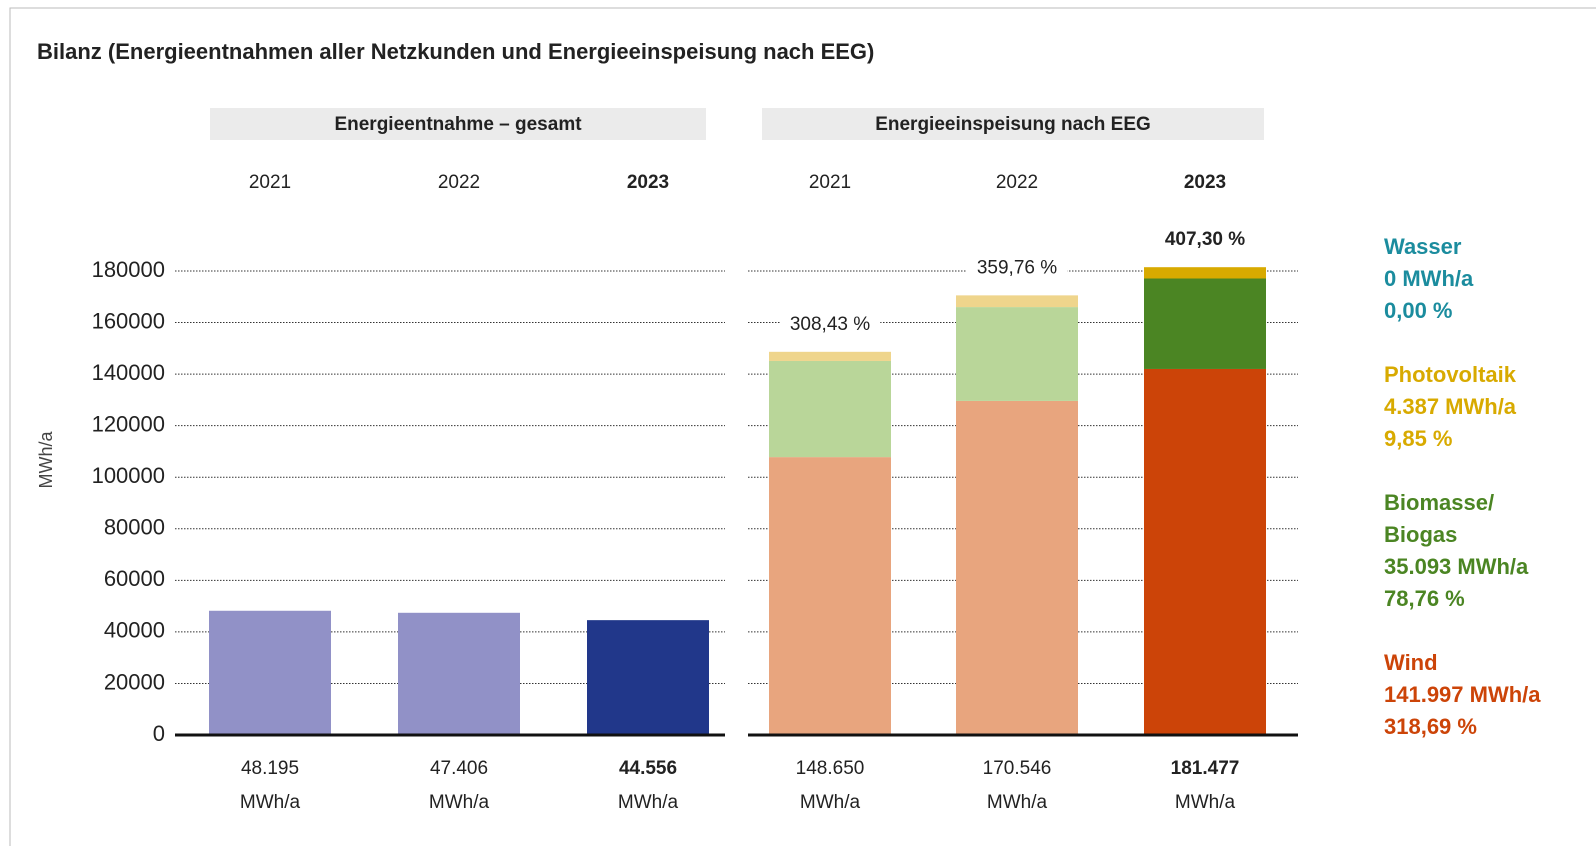 The image size is (1596, 846). I want to click on legend-entry: Photovoltaik 4.387 MWh/a 9,85 %, so click(1489, 407).